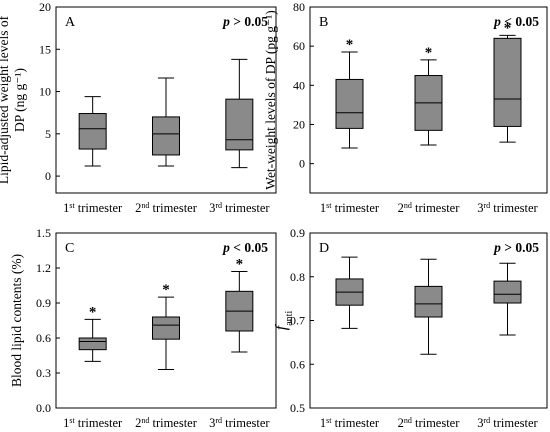 This screenshot has height=432, width=550. I want to click on ytick-label-b-1: 20, so click(299, 124).